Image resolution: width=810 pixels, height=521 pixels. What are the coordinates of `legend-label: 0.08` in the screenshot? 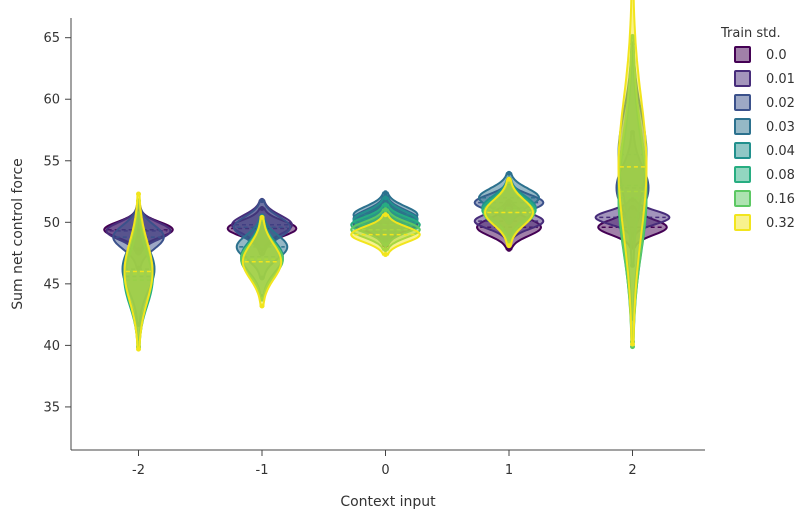 It's located at (780, 175).